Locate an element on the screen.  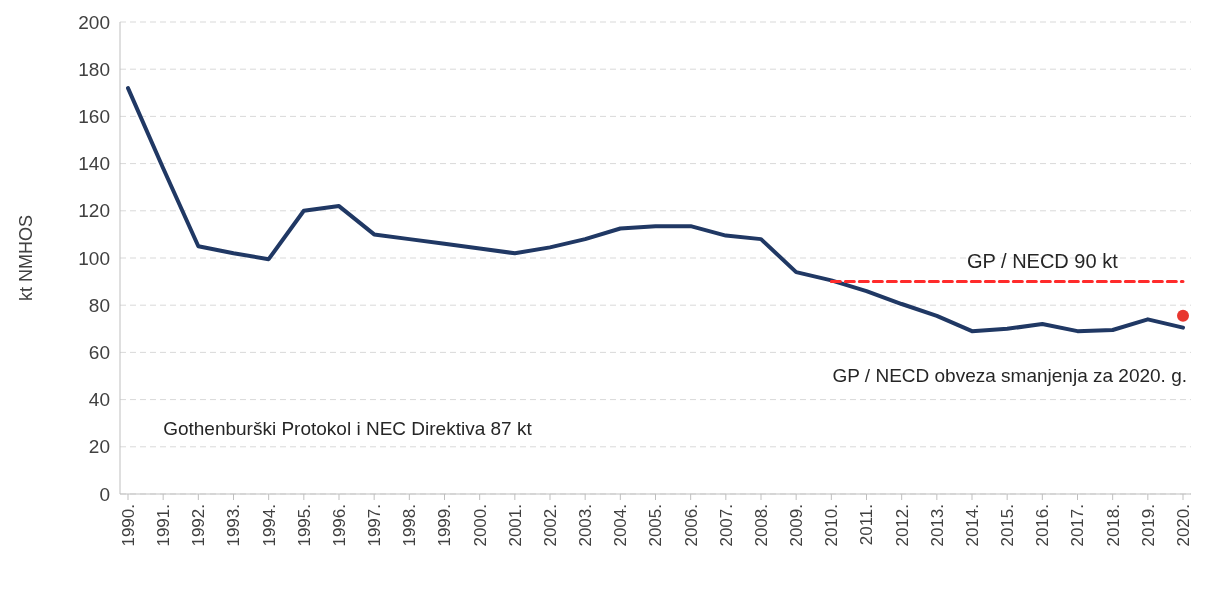
x-tick-label: 1995. is located at coordinates (304, 525).